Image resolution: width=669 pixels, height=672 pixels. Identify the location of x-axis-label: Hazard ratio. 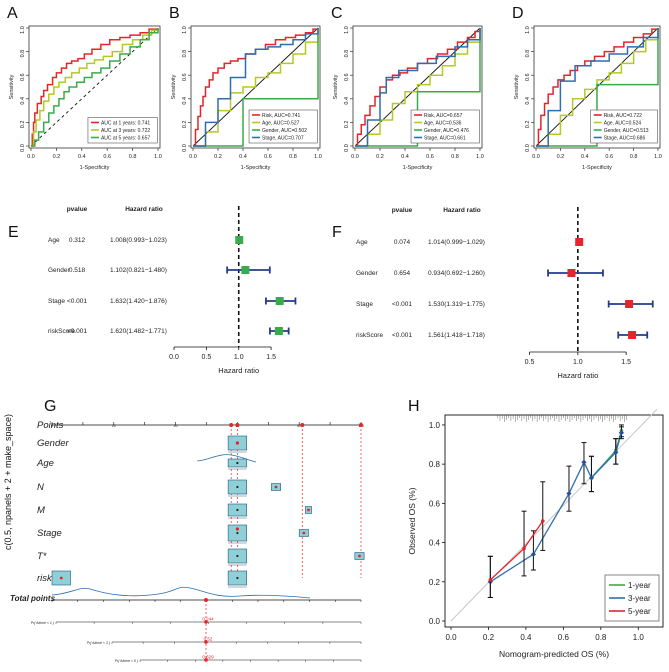
(577, 375).